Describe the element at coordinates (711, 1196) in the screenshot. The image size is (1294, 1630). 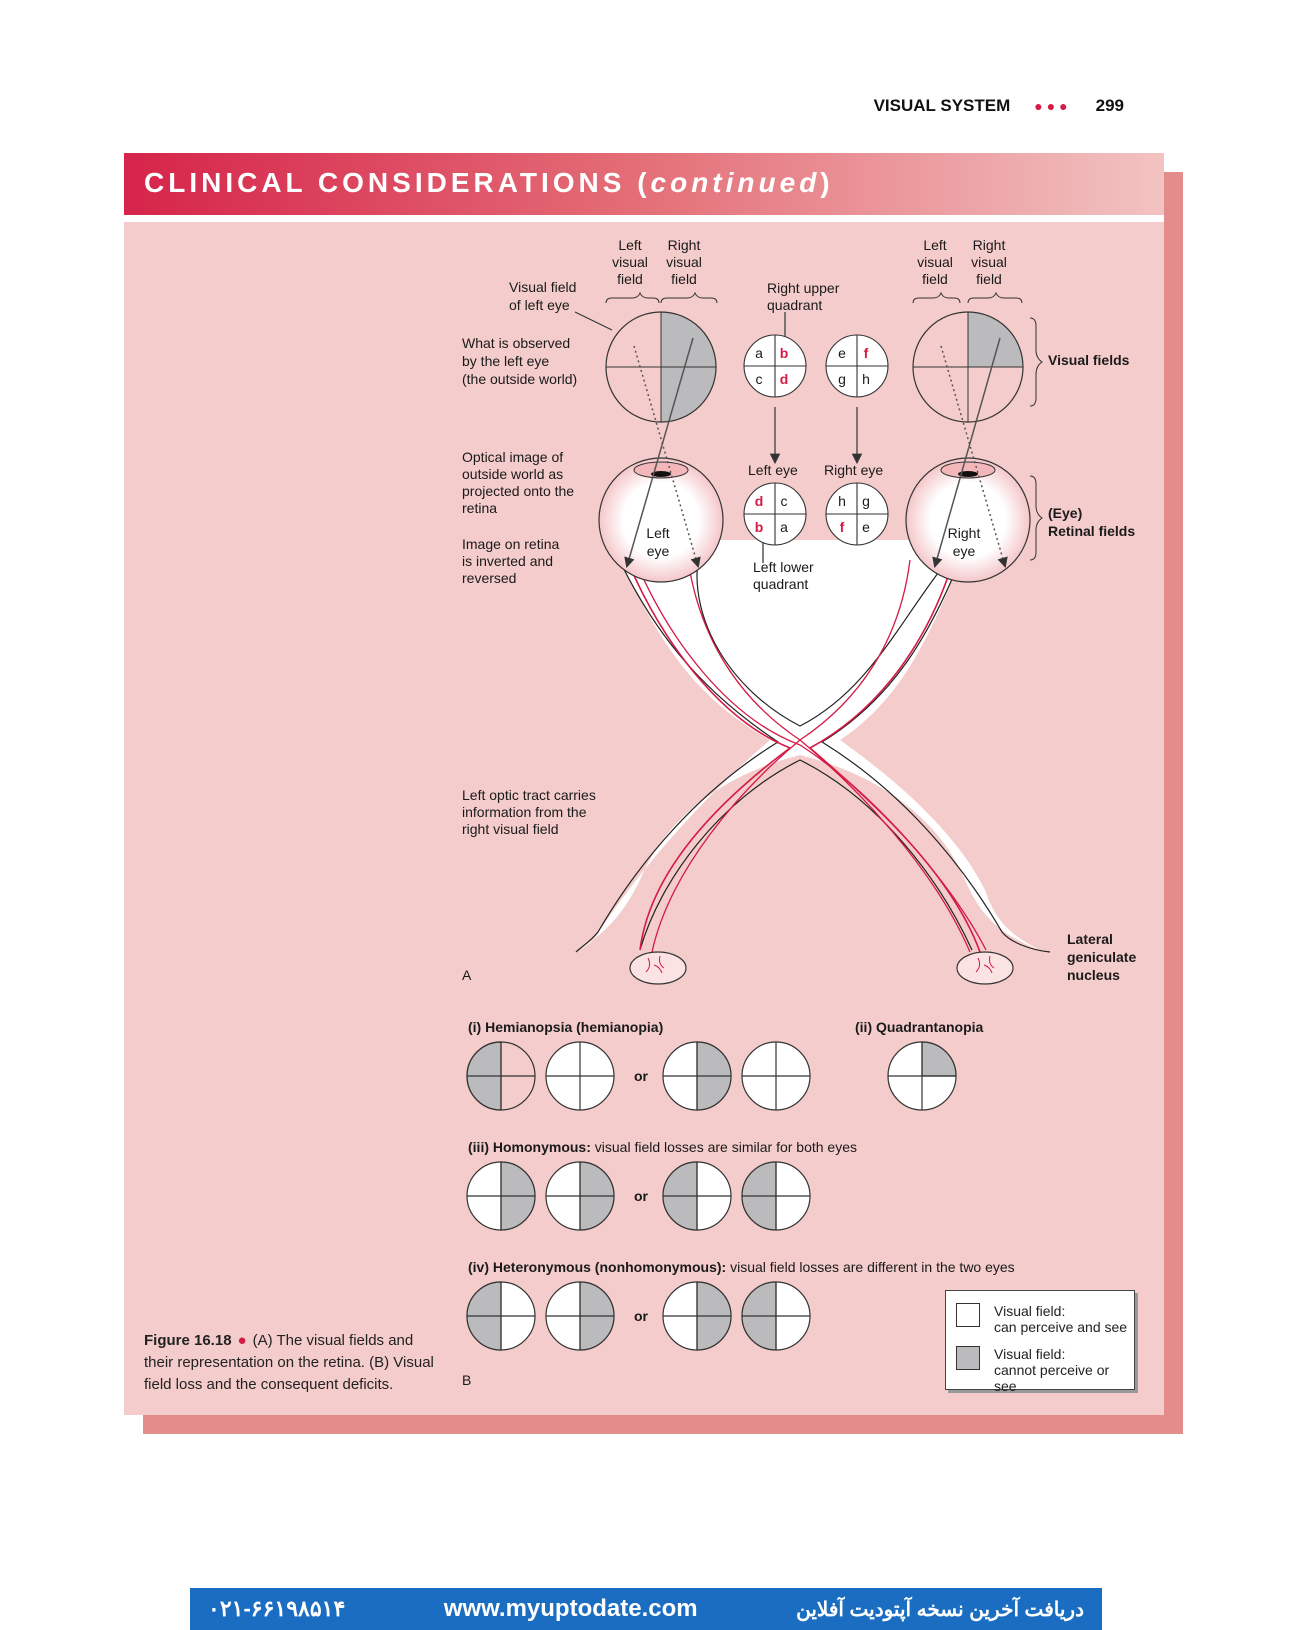
I see `deficit-circles` at that location.